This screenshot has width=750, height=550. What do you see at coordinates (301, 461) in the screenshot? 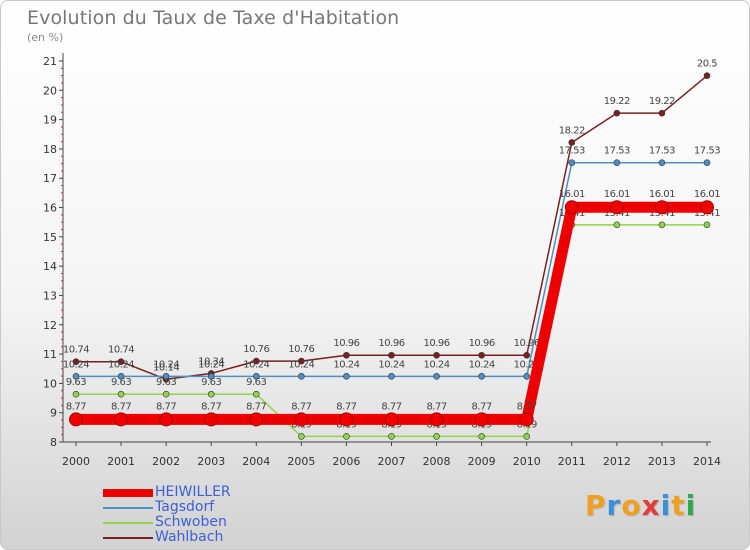
I see `x-tick-label: 2005` at bounding box center [301, 461].